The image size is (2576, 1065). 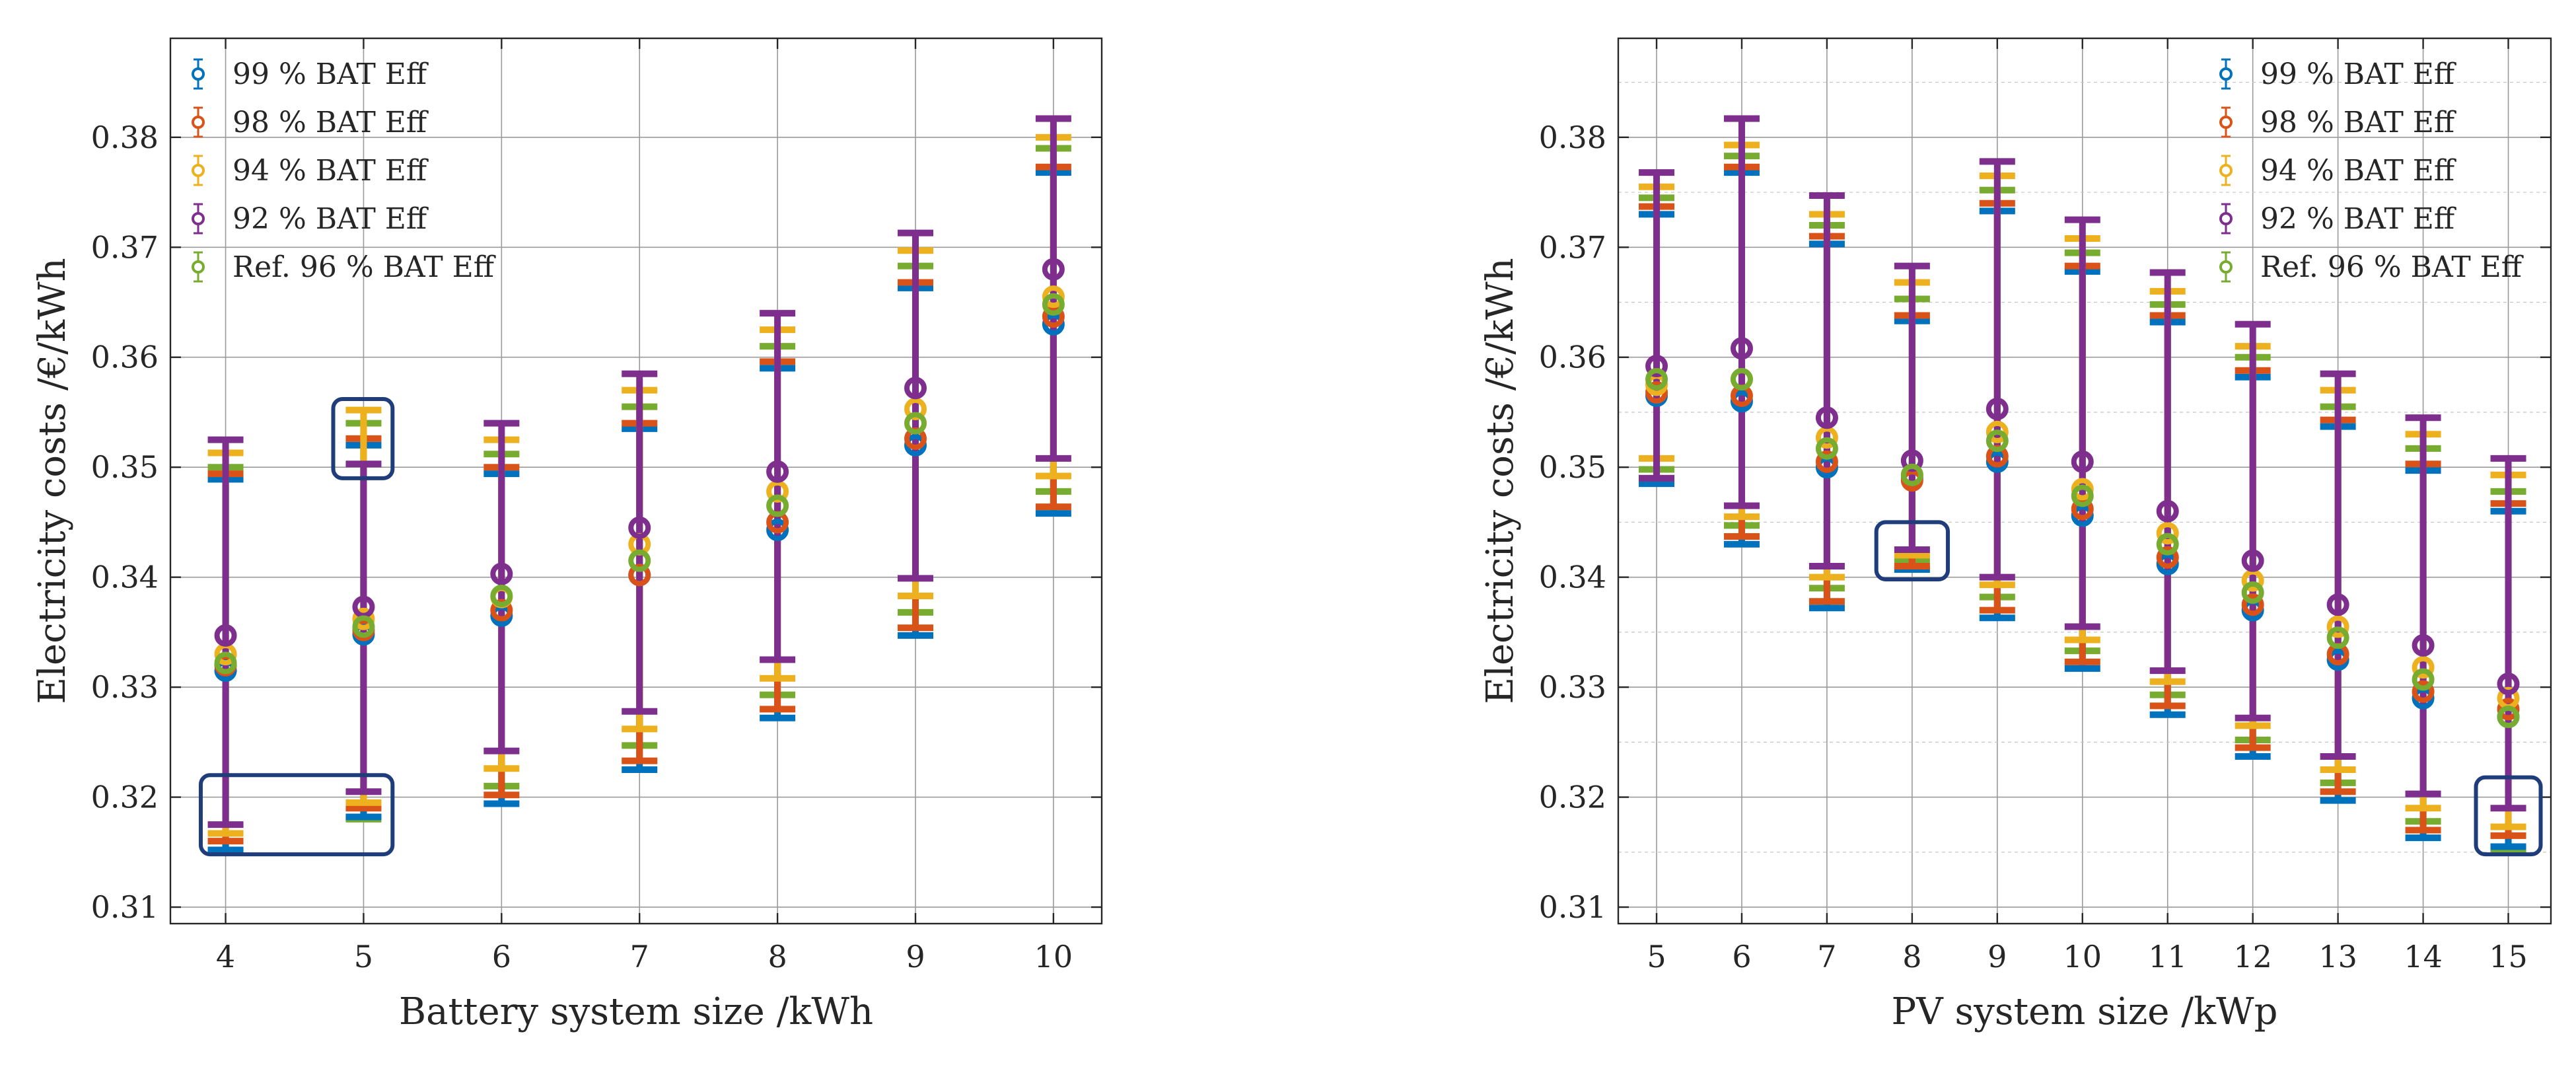 I want to click on x-axis-label: Battery system size /kWh, so click(x=636, y=1011).